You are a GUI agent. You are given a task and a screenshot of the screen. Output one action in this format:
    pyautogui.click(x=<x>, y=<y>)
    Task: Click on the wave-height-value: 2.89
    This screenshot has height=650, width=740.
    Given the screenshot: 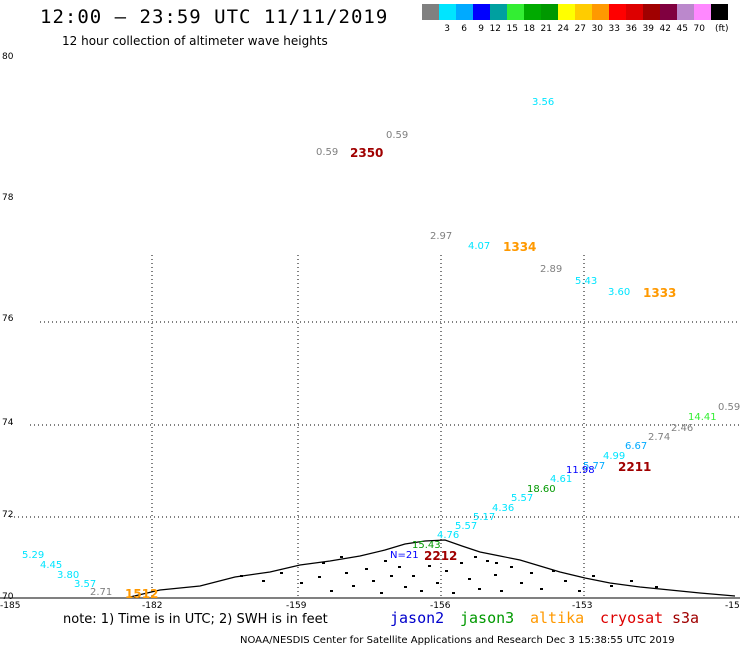 What is the action you would take?
    pyautogui.click(x=551, y=269)
    